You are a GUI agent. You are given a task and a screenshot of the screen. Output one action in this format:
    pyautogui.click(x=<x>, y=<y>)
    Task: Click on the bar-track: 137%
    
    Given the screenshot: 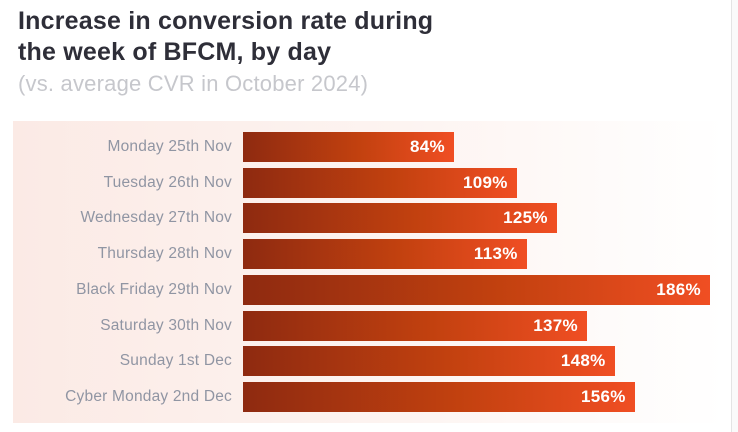 What is the action you would take?
    pyautogui.click(x=484, y=325)
    